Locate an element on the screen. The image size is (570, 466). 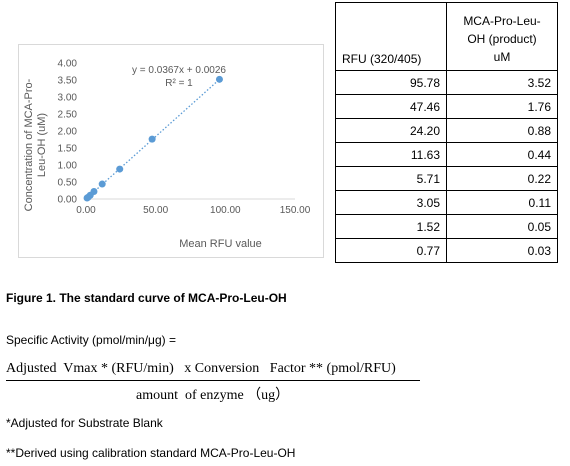
product-cell: 0.05 is located at coordinates (502, 226).